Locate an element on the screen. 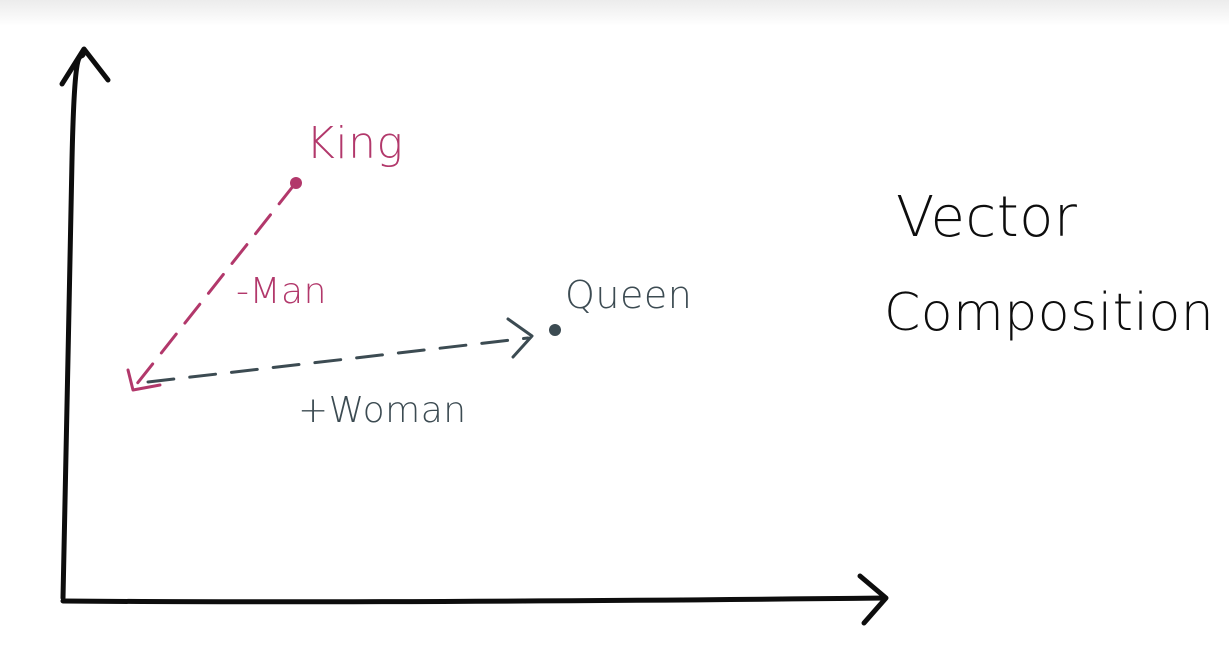 Image resolution: width=1229 pixels, height=671 pixels. king-label: King is located at coordinates (354, 143).